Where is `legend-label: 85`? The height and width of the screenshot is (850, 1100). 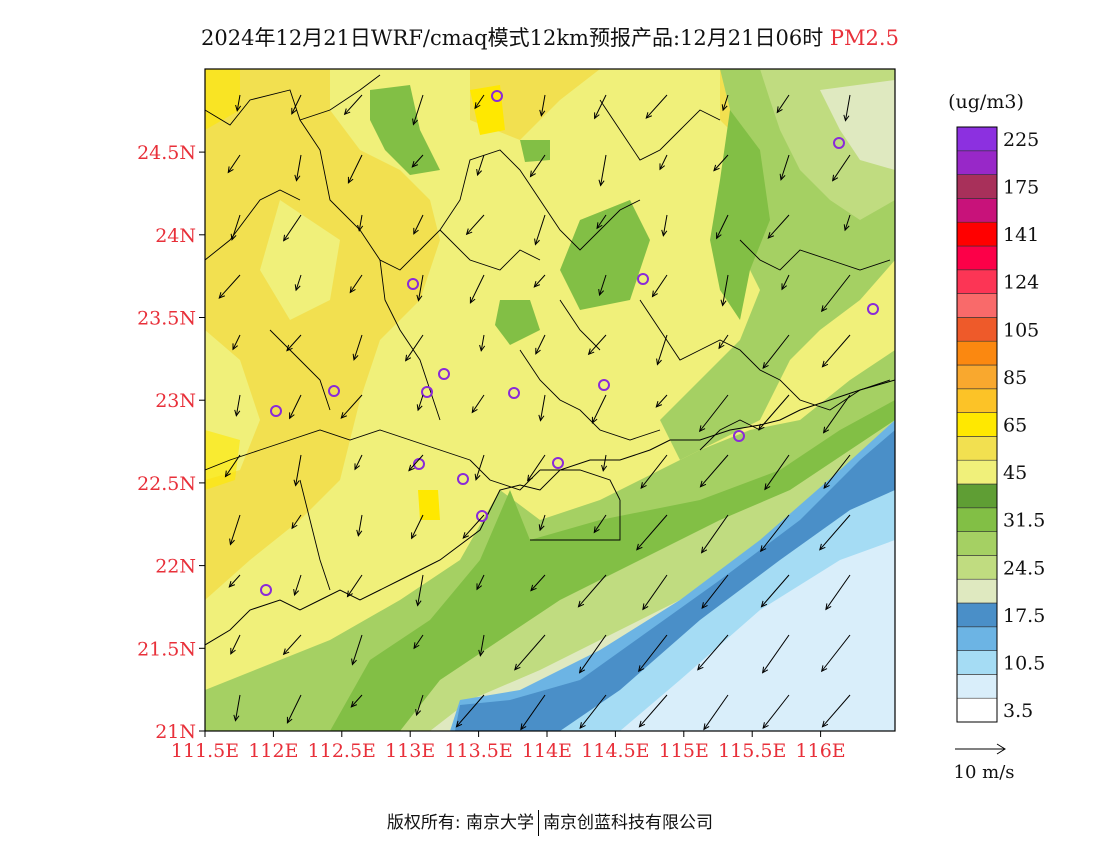
legend-label: 85 is located at coordinates (1015, 378).